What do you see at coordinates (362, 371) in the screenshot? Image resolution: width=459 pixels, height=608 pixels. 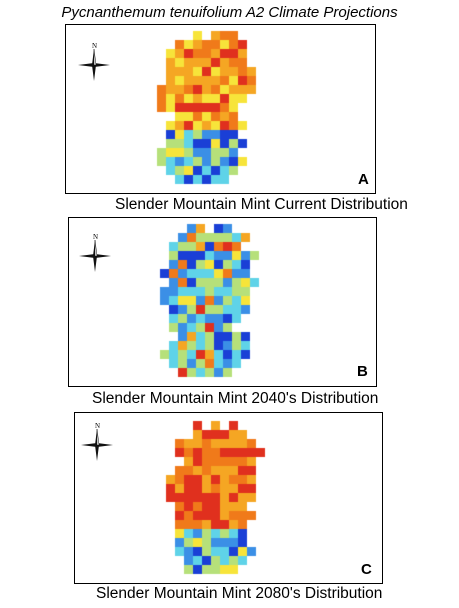 I see `panel-letter-b: B` at bounding box center [362, 371].